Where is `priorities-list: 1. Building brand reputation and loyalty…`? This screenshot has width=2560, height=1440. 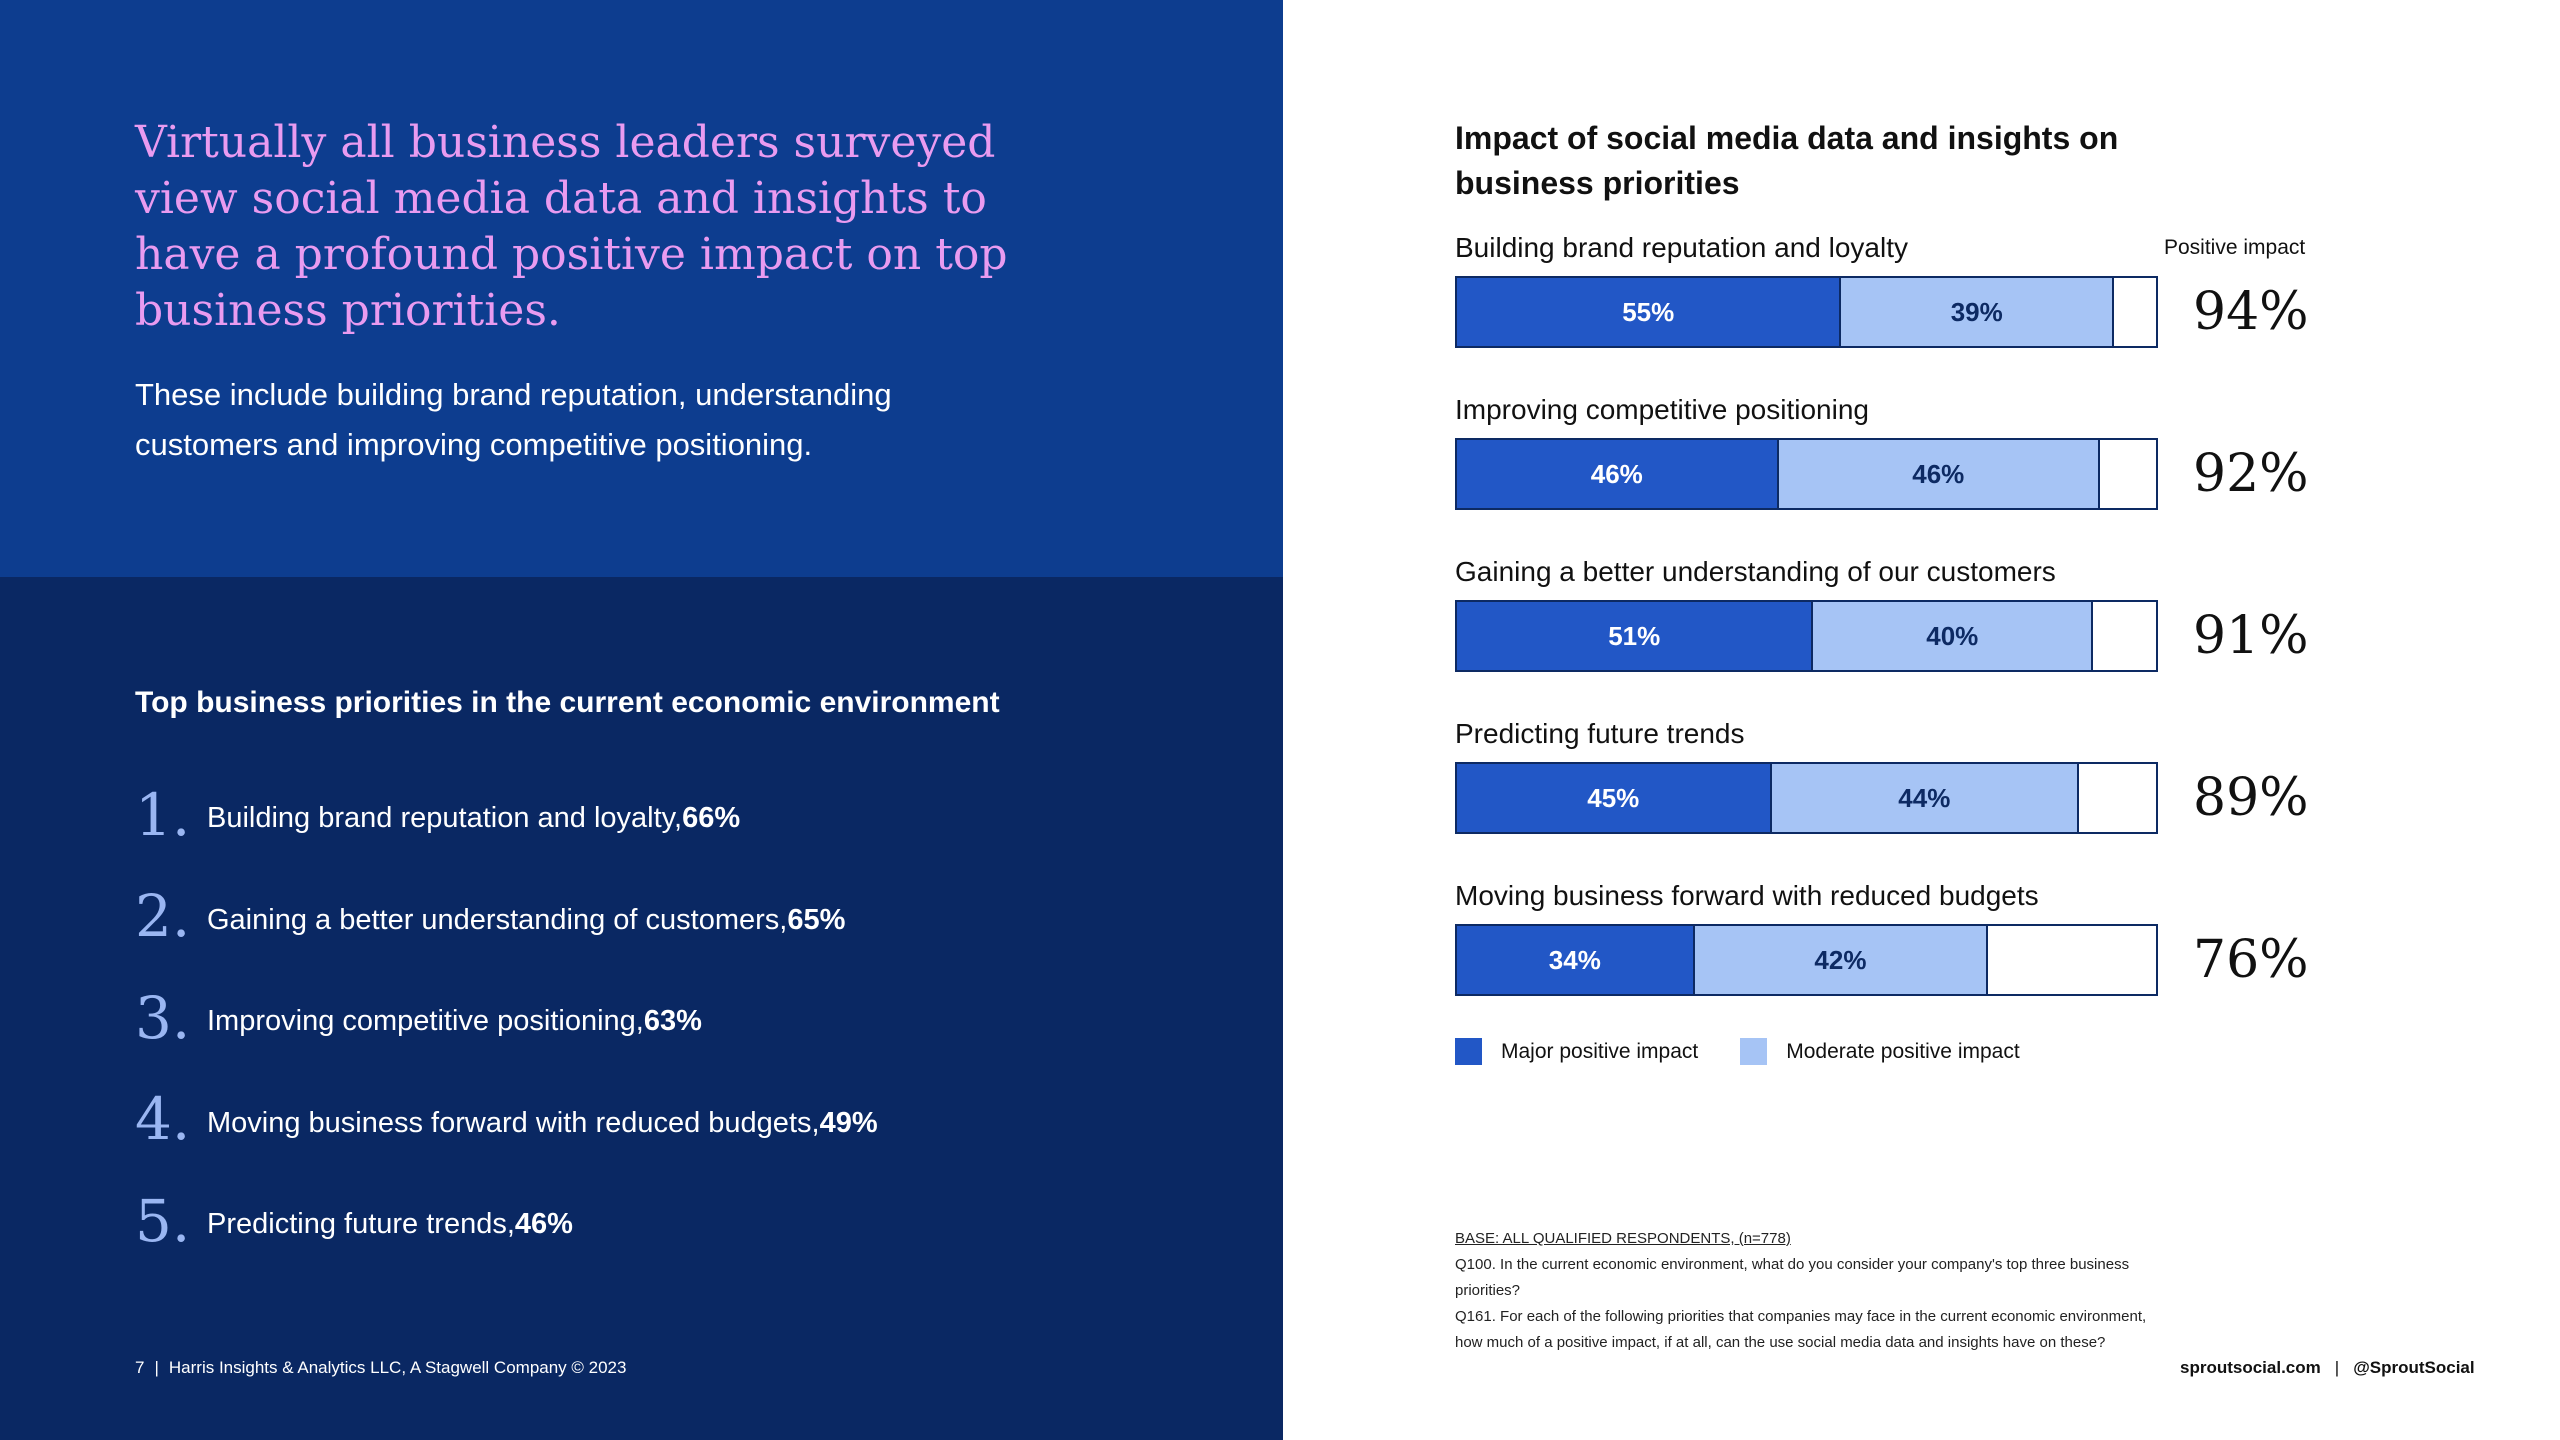
priorities-list: 1. Building brand reputation and loyalty… is located at coordinates (635, 1022).